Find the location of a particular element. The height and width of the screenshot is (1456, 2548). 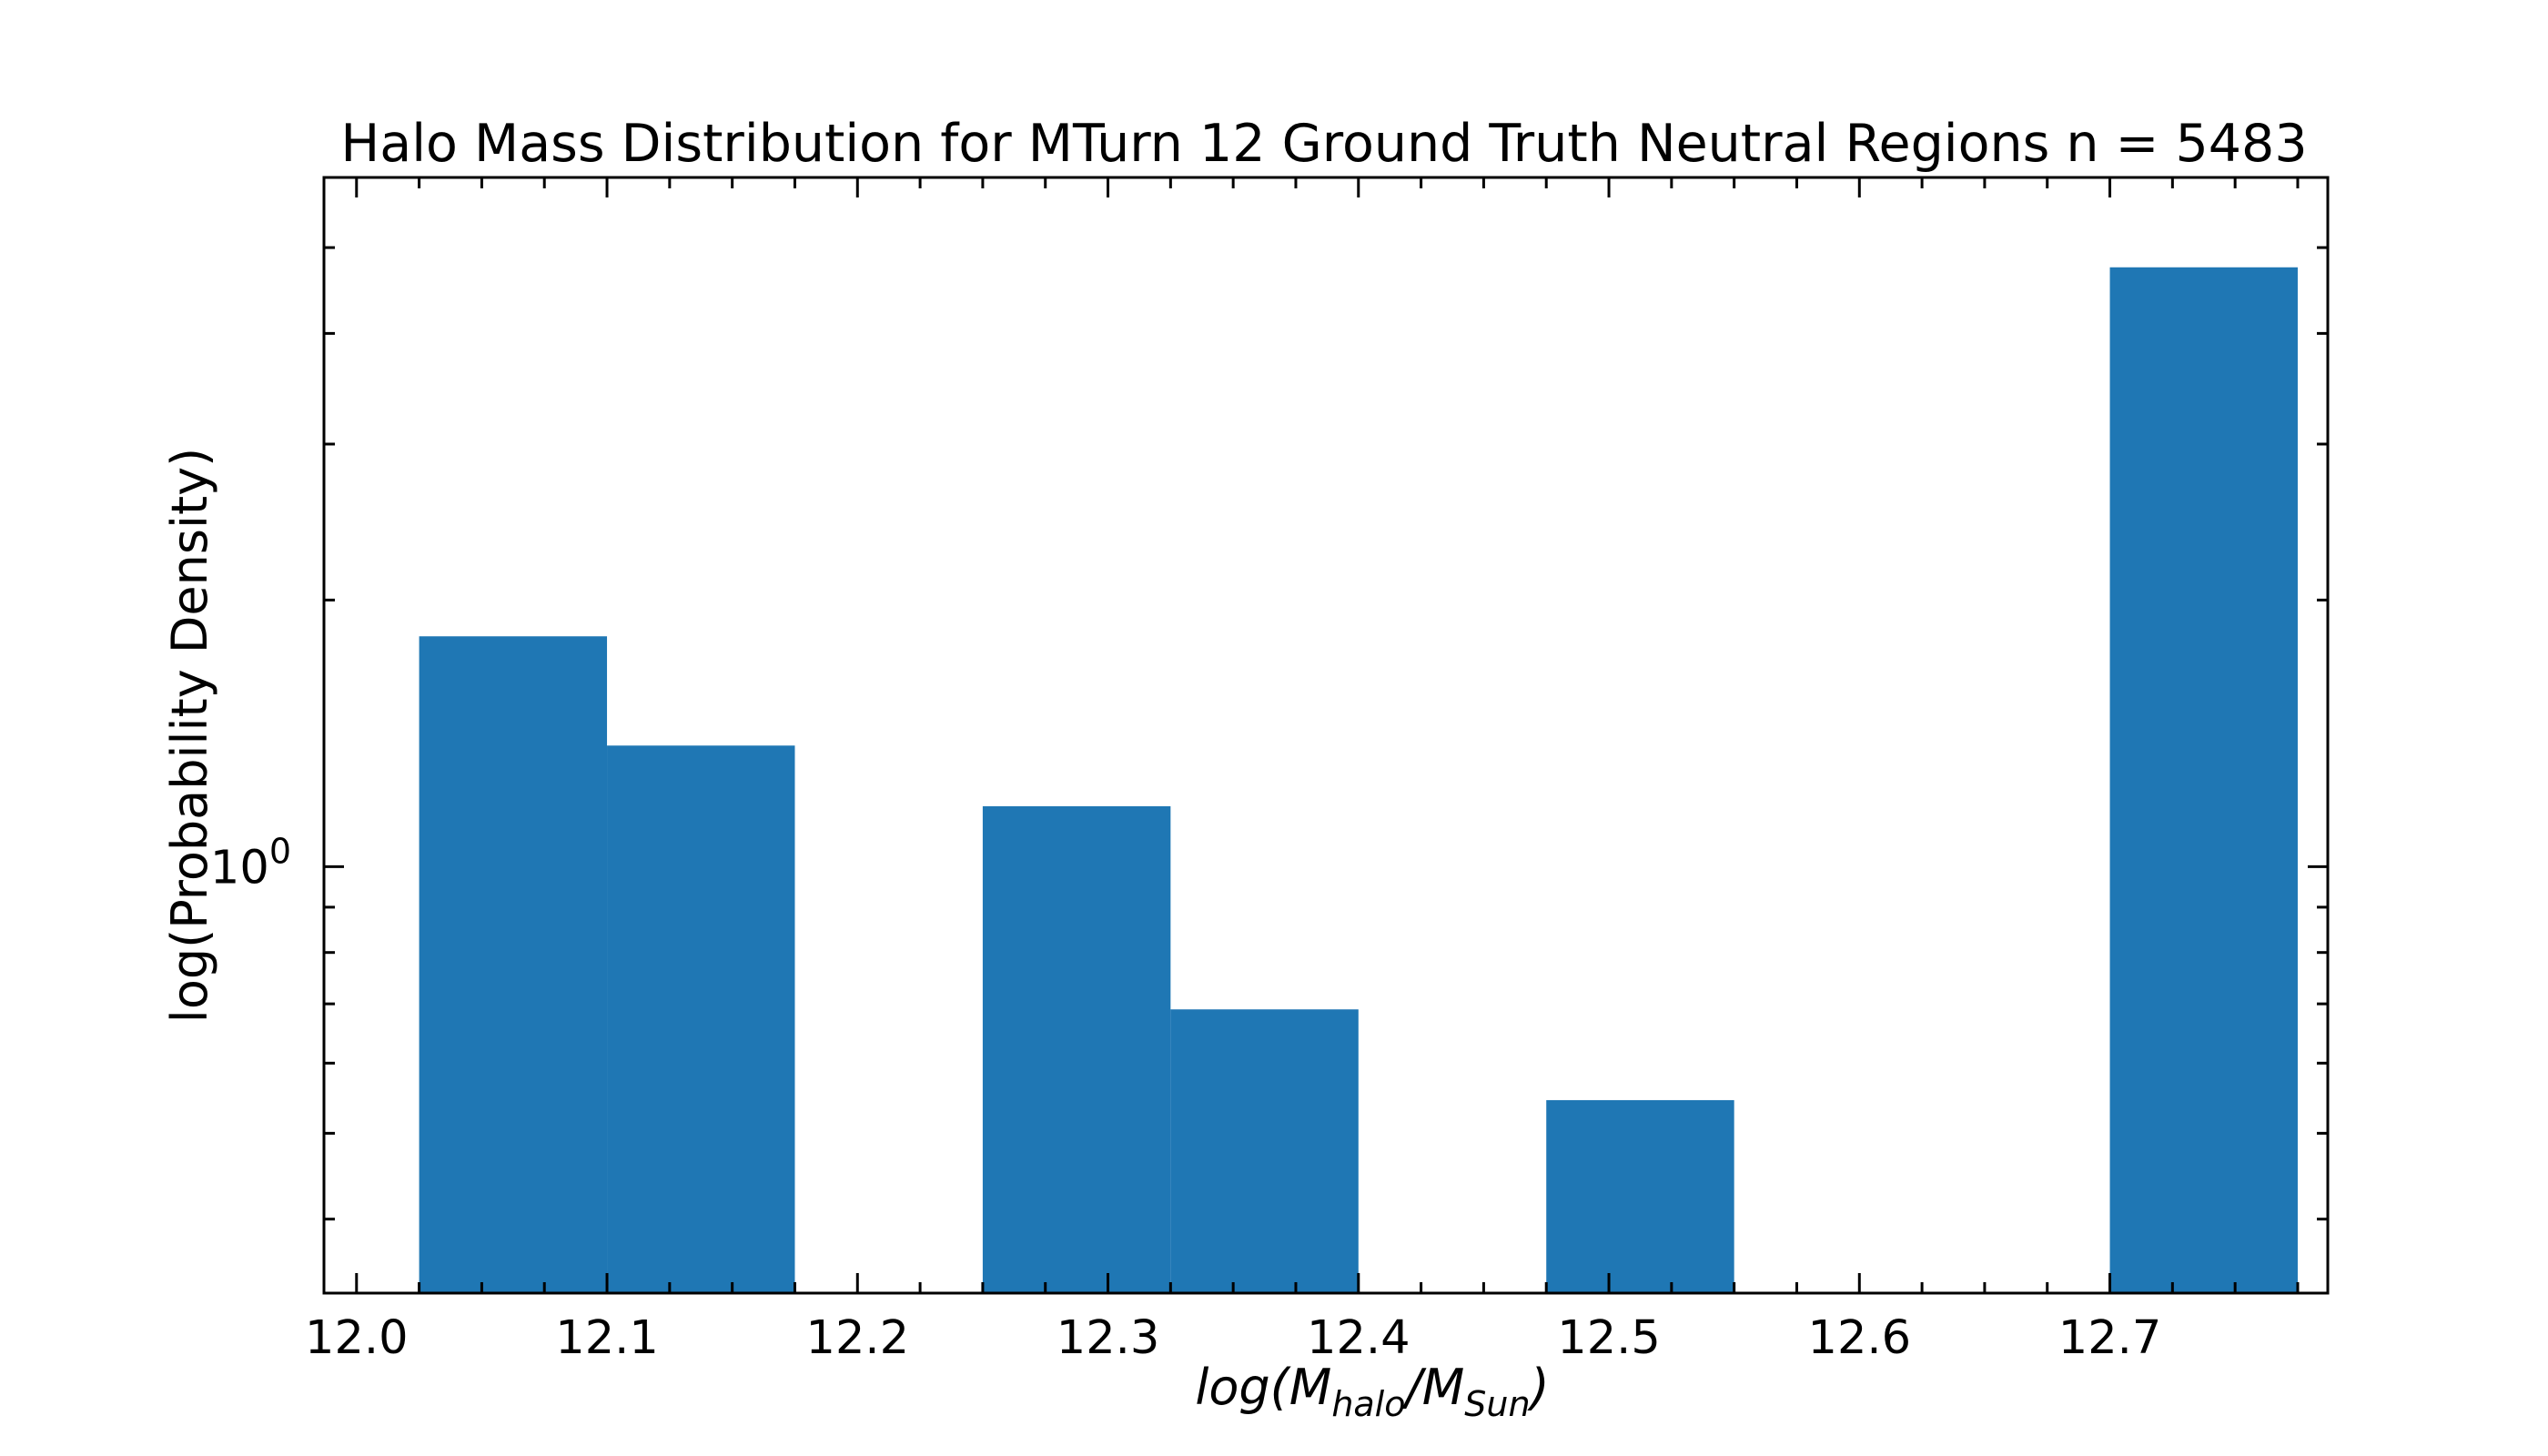

x-tick-label: 12.3 is located at coordinates (1109, 1338).